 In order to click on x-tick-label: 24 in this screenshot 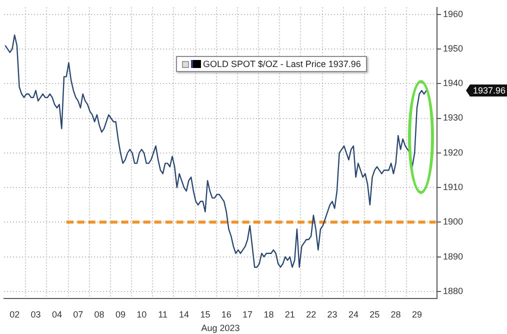, I will do `click(353, 314)`.